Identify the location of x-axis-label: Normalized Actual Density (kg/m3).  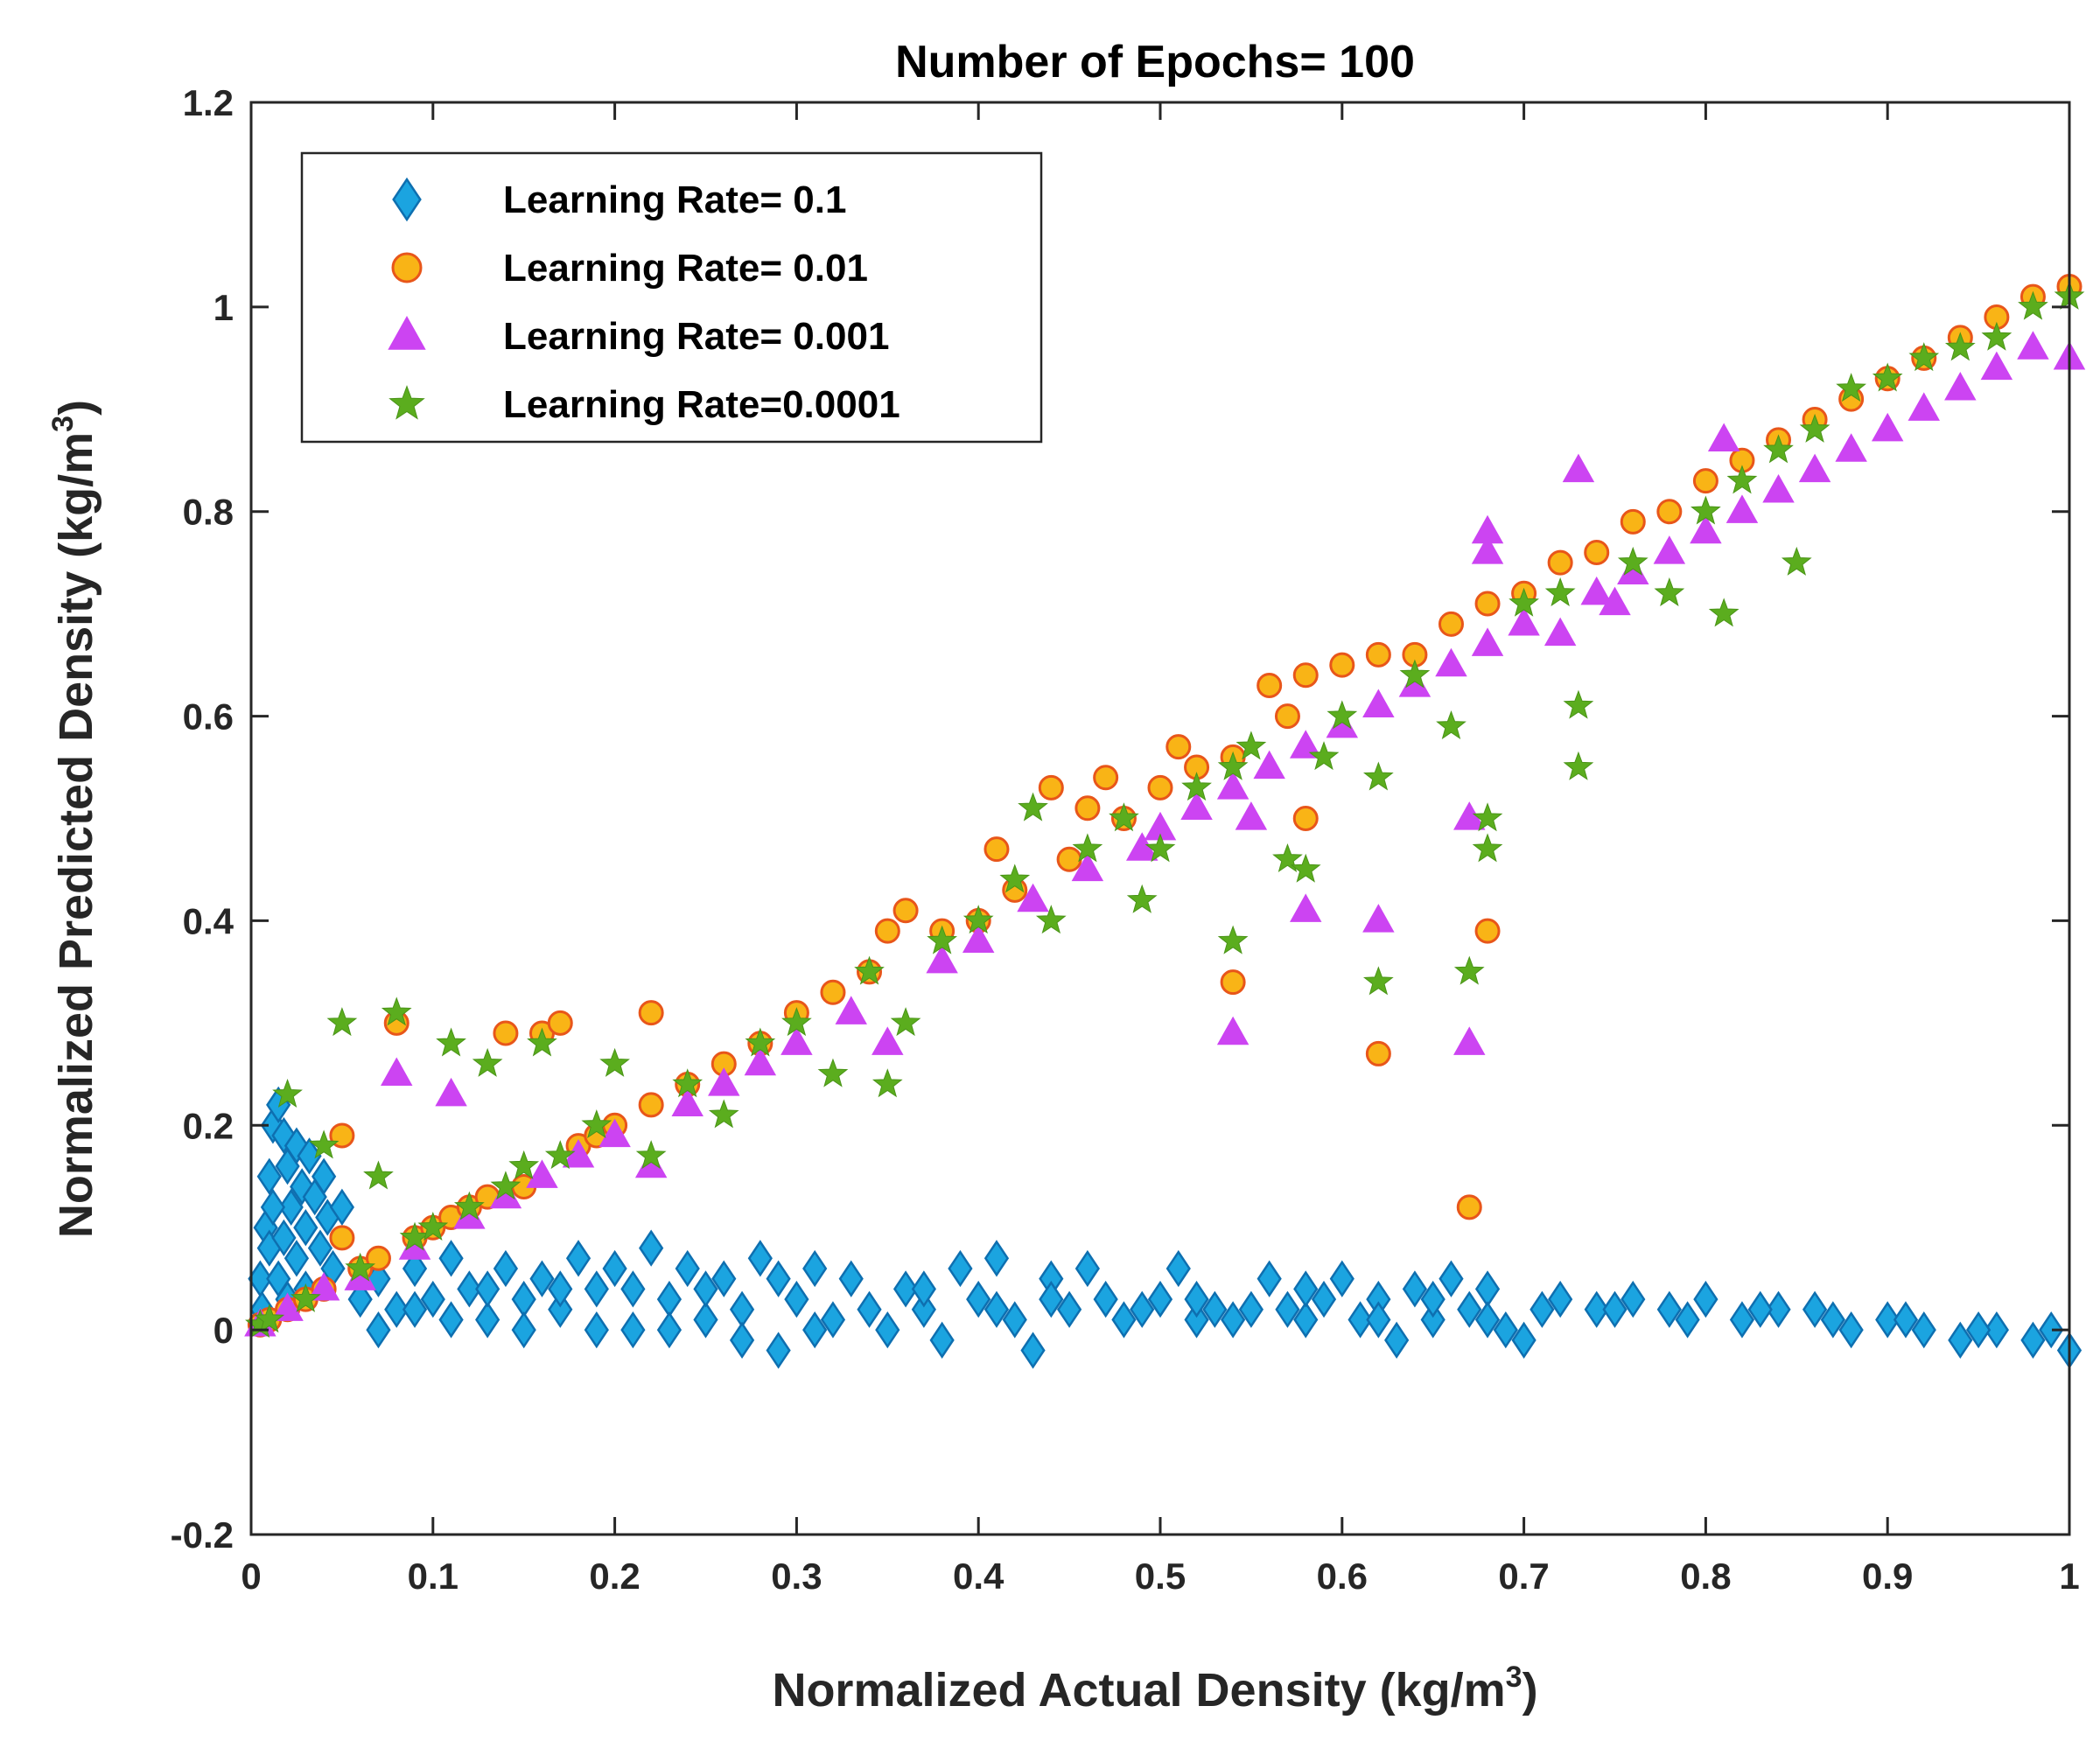
(1154, 1689).